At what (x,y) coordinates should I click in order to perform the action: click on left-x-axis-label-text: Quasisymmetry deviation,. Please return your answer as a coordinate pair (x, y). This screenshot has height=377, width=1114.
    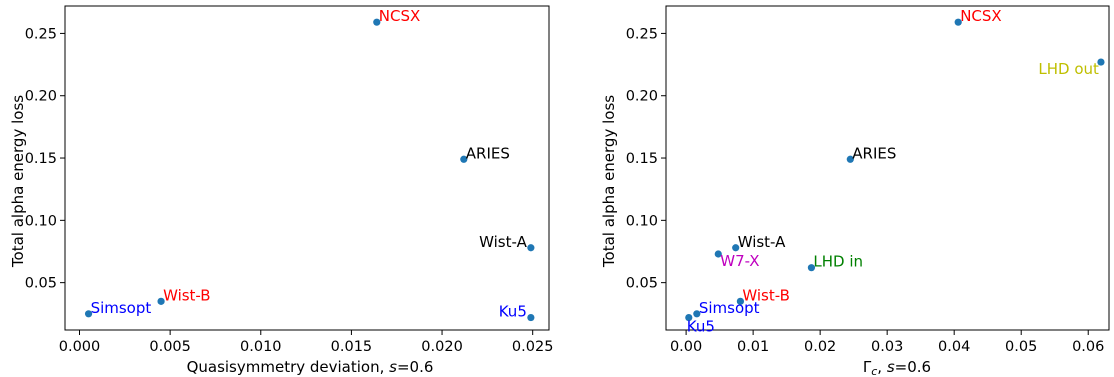
    Looking at the image, I should click on (288, 367).